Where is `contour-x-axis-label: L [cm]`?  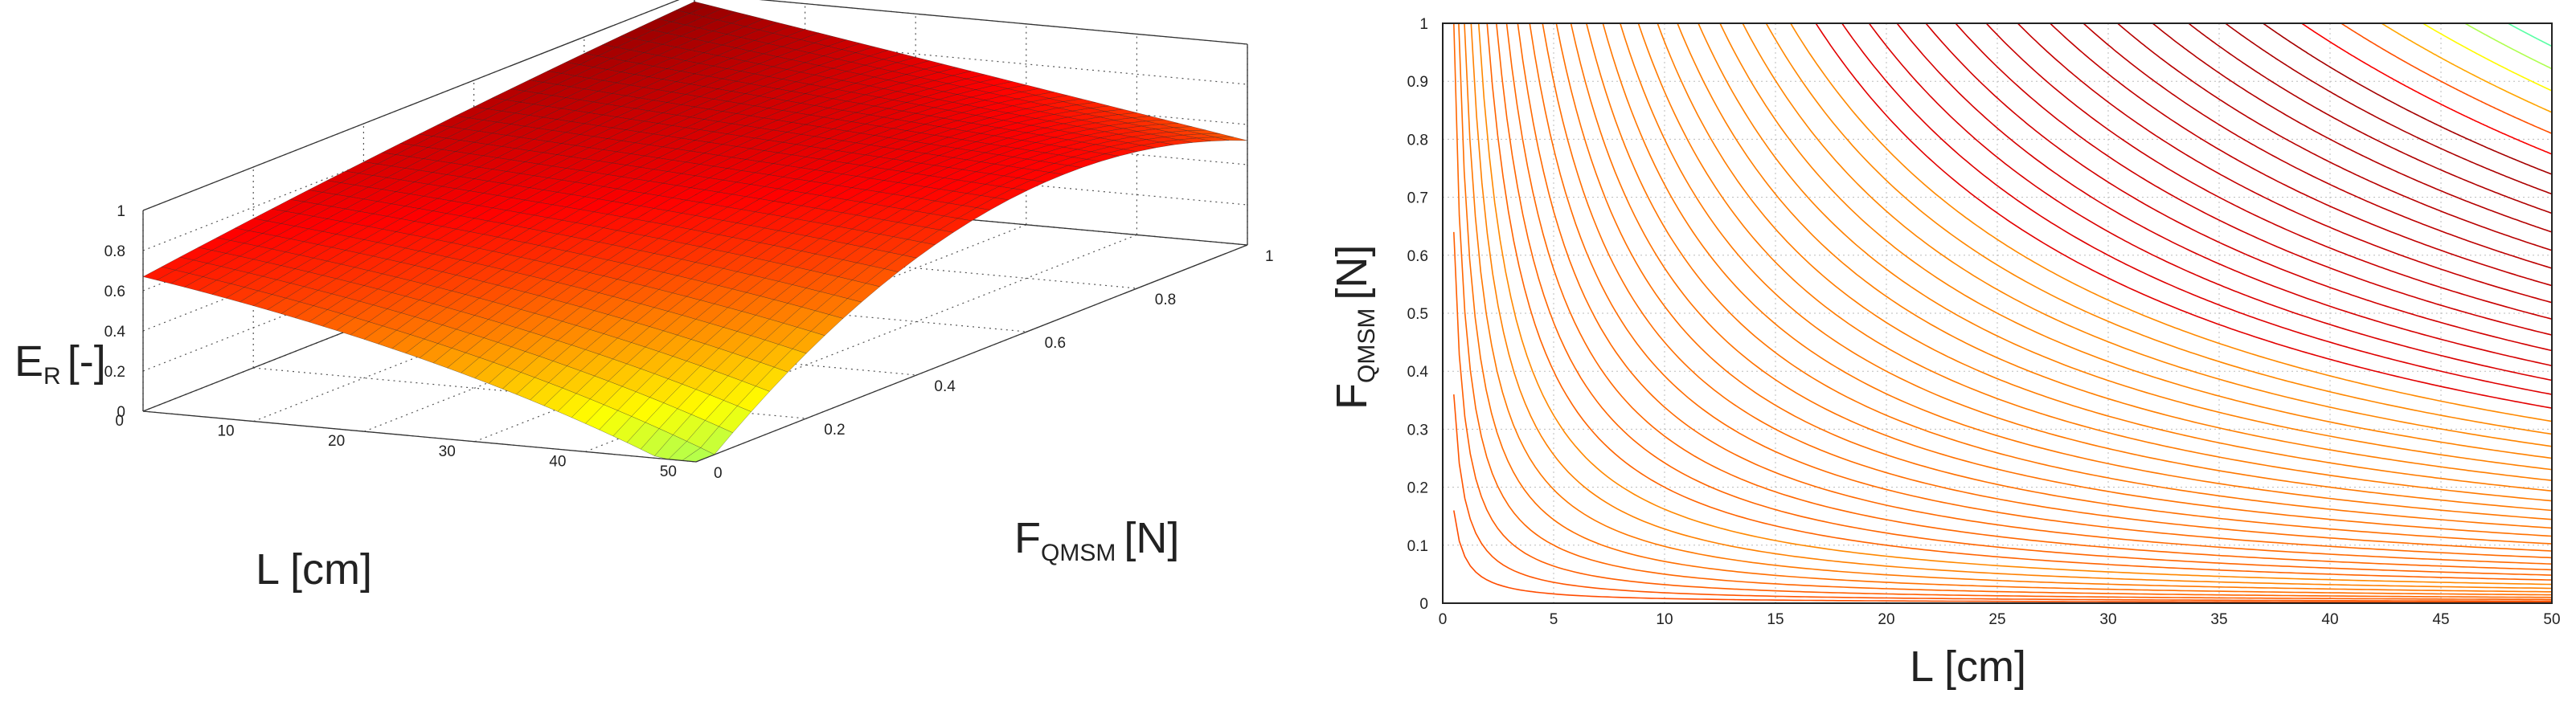
contour-x-axis-label: L [cm] is located at coordinates (1968, 667).